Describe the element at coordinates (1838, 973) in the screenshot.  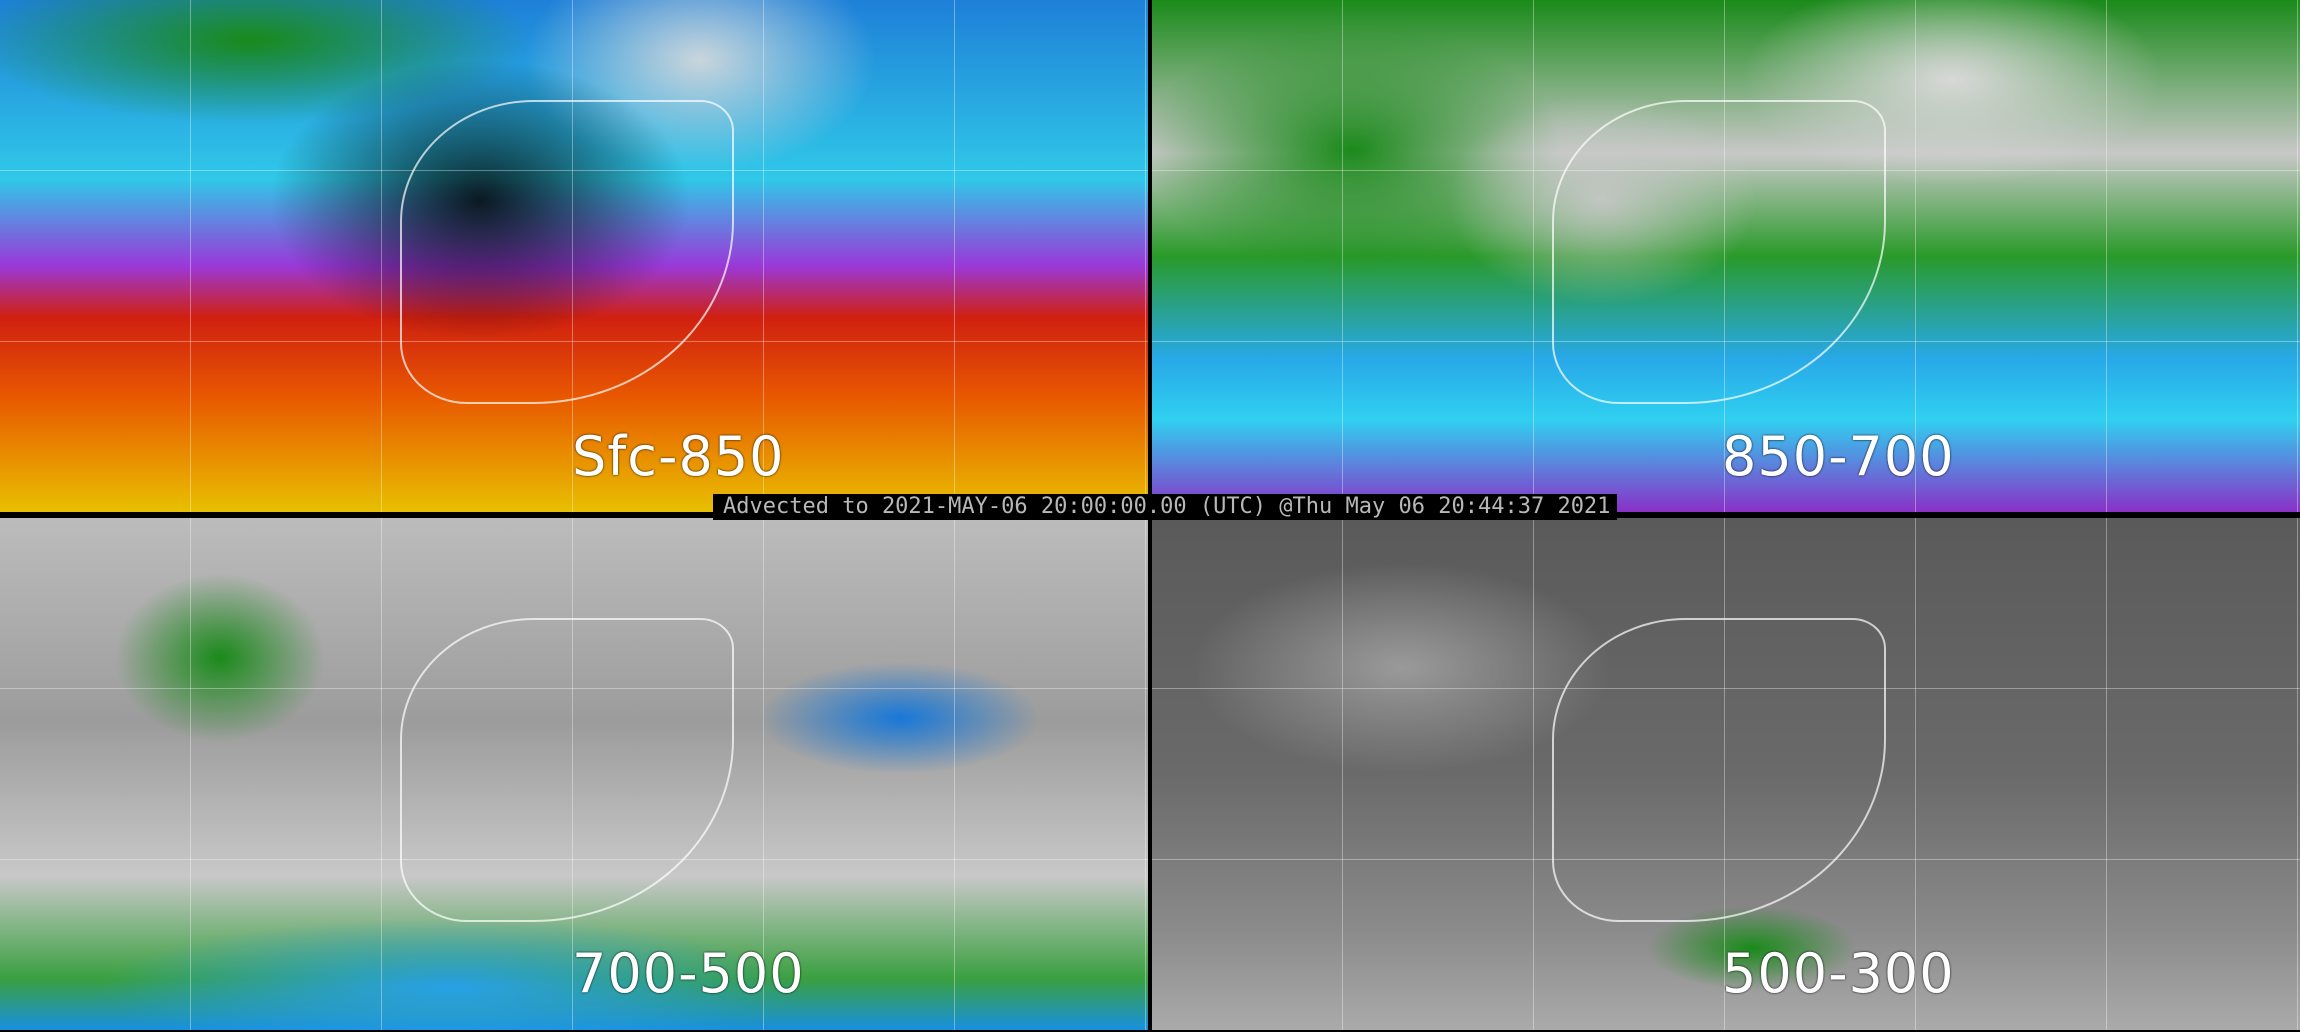
I see `panel-label: 500-300` at that location.